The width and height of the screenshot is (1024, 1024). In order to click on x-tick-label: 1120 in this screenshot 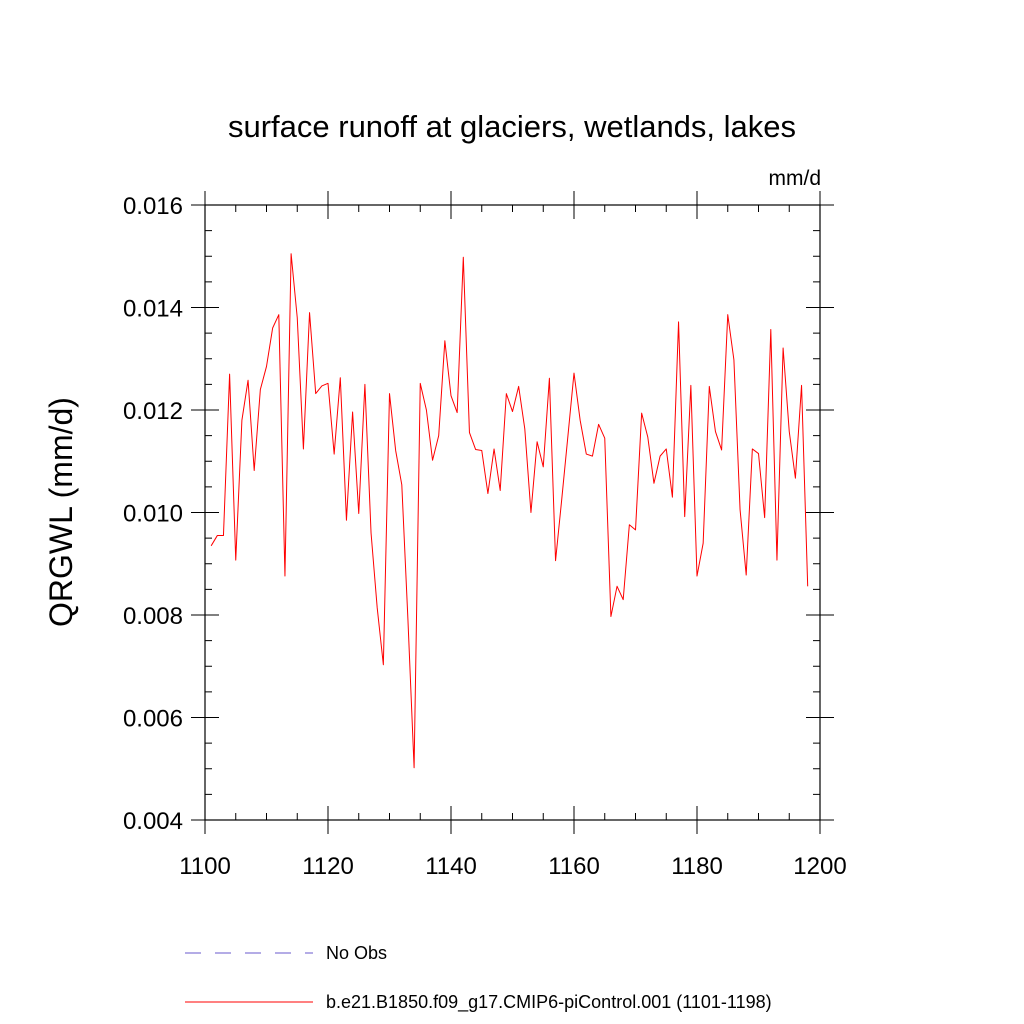, I will do `click(328, 866)`.